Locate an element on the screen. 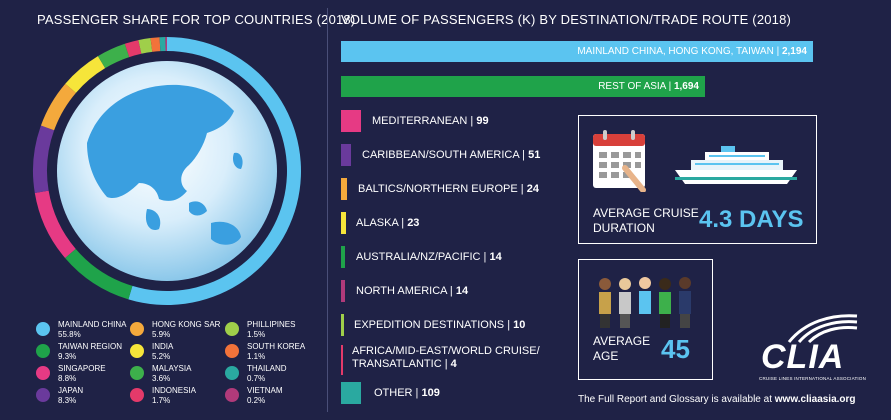 The height and width of the screenshot is (420, 891). legend-name: HONG KONG SAR is located at coordinates (186, 324).